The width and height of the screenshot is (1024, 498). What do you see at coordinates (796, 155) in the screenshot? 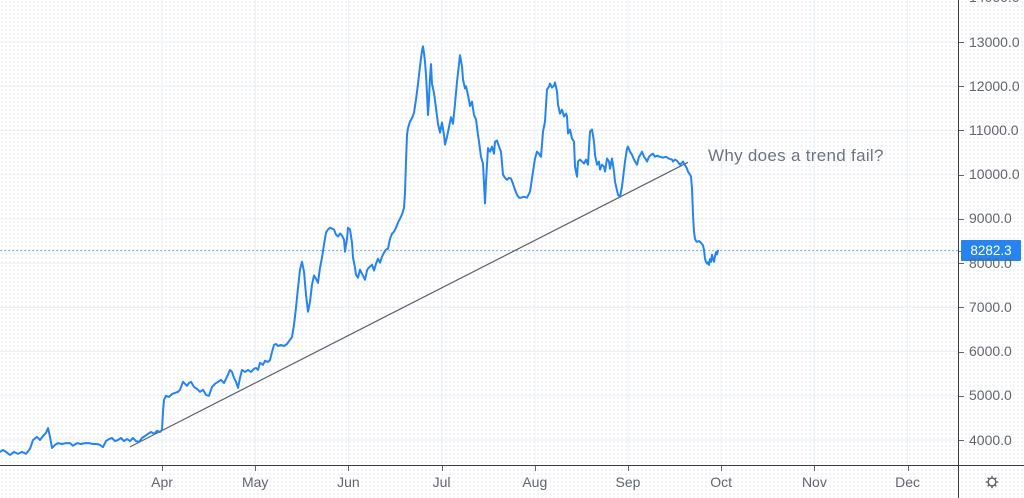
I see `trend-annotation-text: Why does a trend fail?` at bounding box center [796, 155].